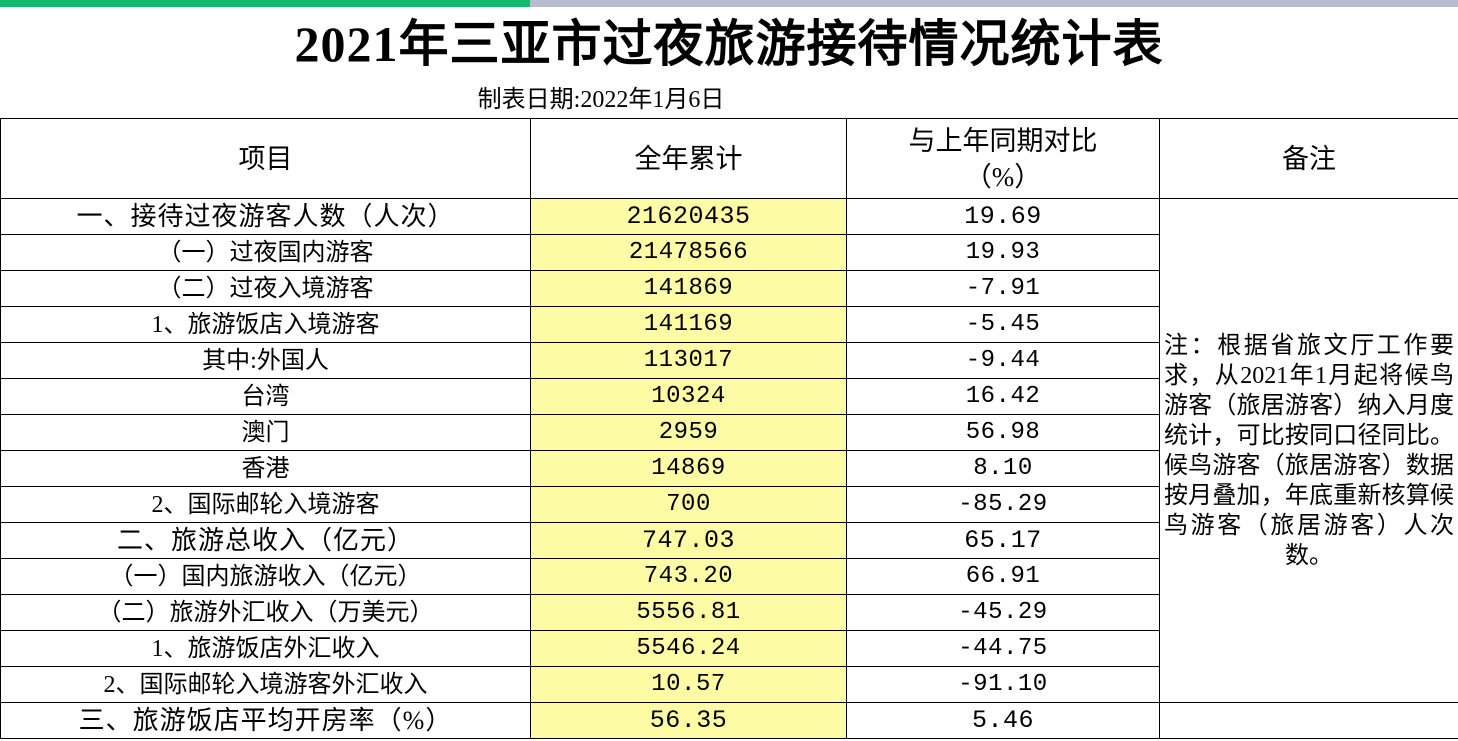 This screenshot has width=1458, height=741. I want to click on cell-total: 56.35, so click(688, 720).